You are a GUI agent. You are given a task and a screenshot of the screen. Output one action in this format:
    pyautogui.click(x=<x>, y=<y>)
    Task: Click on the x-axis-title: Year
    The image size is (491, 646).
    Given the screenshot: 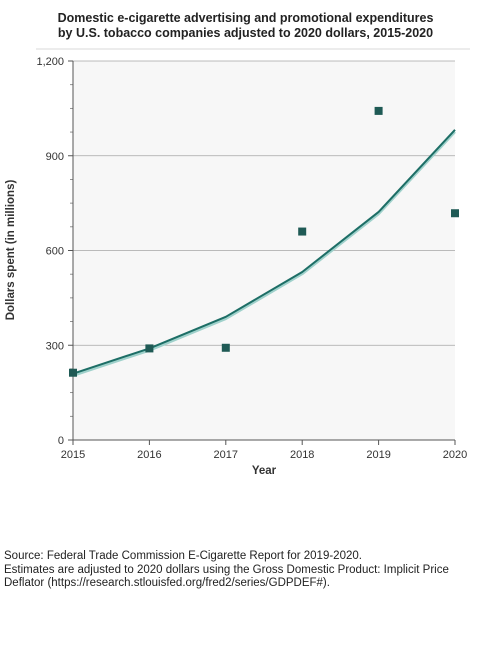 What is the action you would take?
    pyautogui.click(x=264, y=471)
    